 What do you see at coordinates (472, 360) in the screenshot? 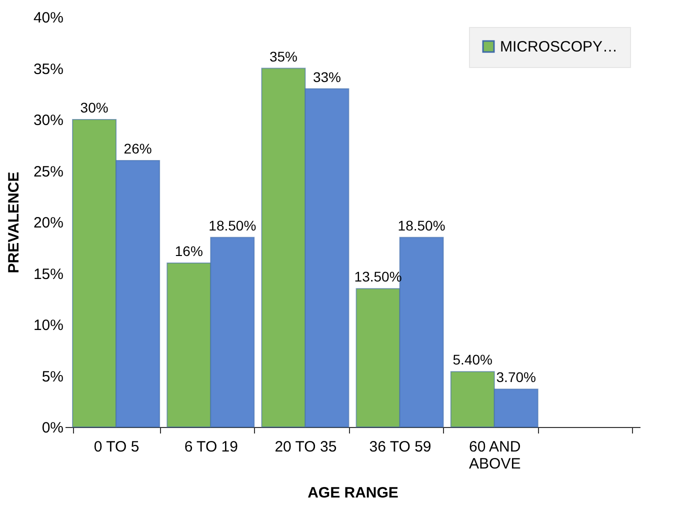
I see `data-label: 5.40%` at bounding box center [472, 360].